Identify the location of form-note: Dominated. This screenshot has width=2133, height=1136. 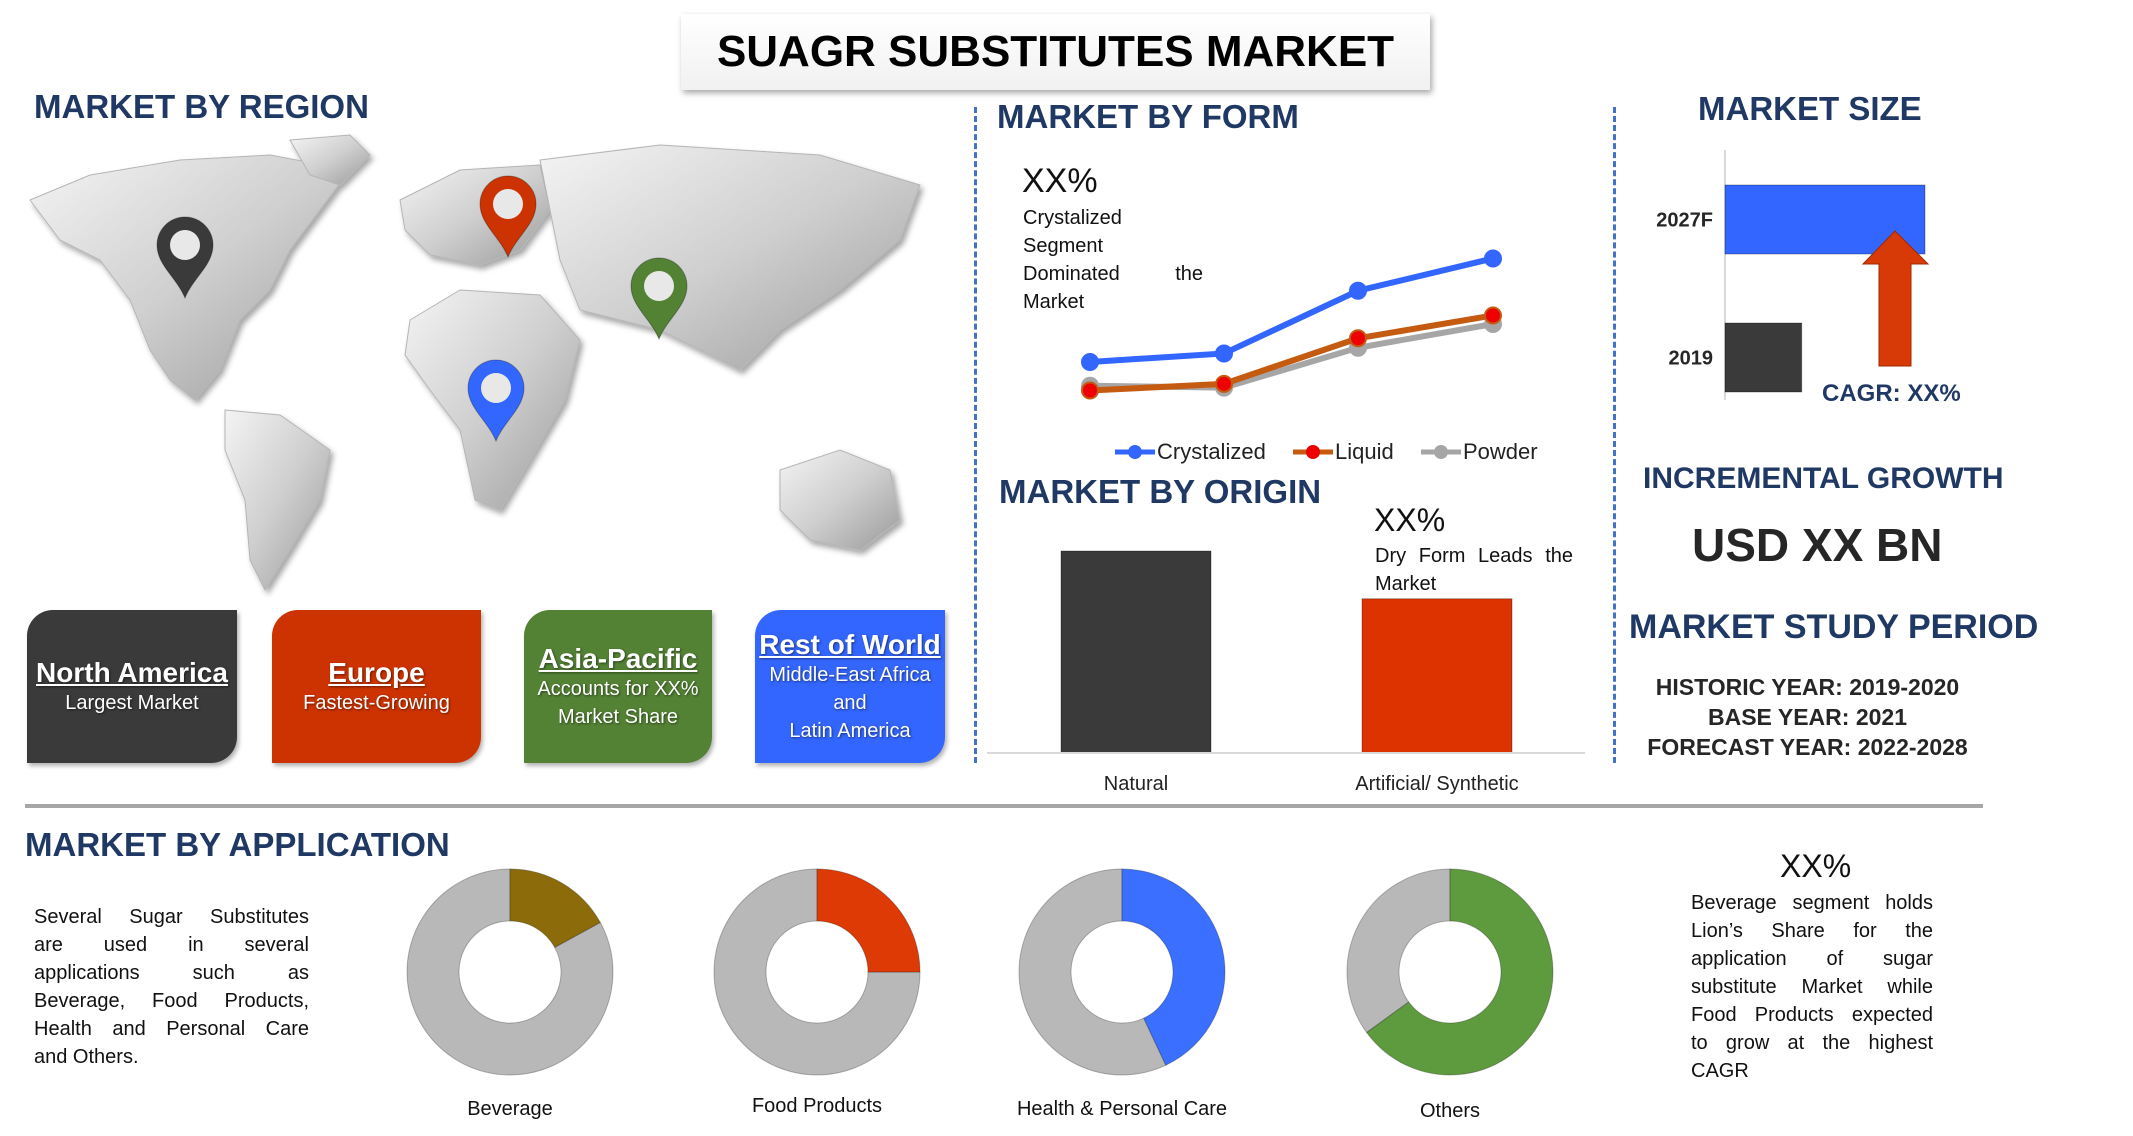
(1071, 274).